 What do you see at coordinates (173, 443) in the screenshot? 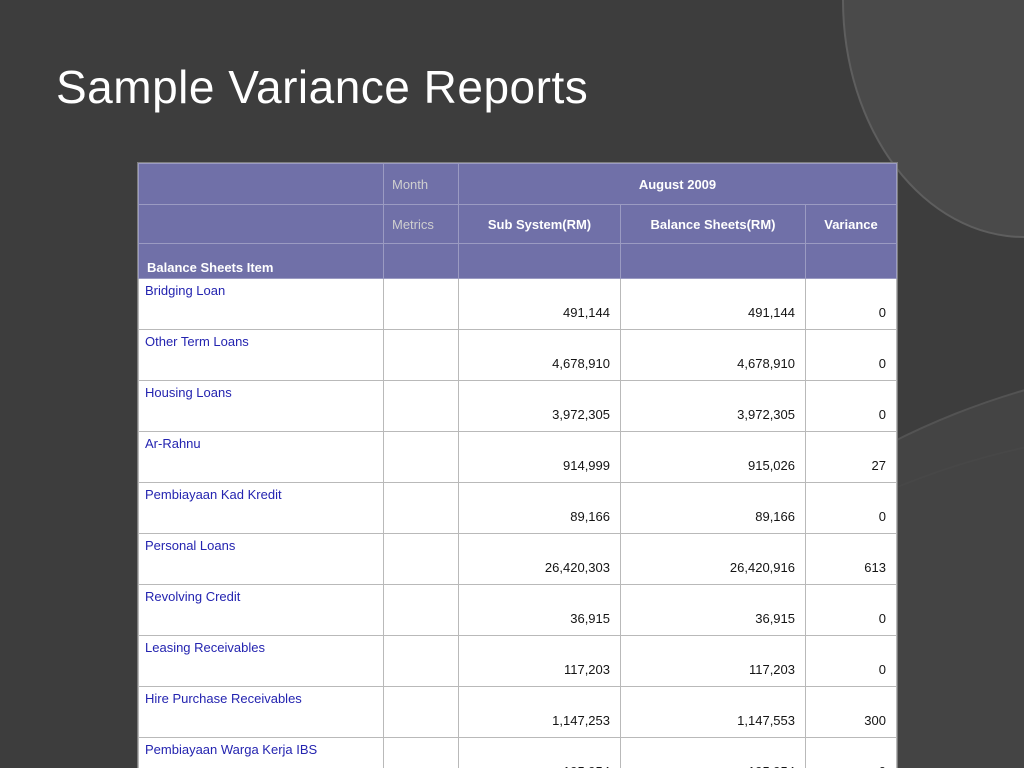
I see `balance-item-link: Ar-Rahnu` at bounding box center [173, 443].